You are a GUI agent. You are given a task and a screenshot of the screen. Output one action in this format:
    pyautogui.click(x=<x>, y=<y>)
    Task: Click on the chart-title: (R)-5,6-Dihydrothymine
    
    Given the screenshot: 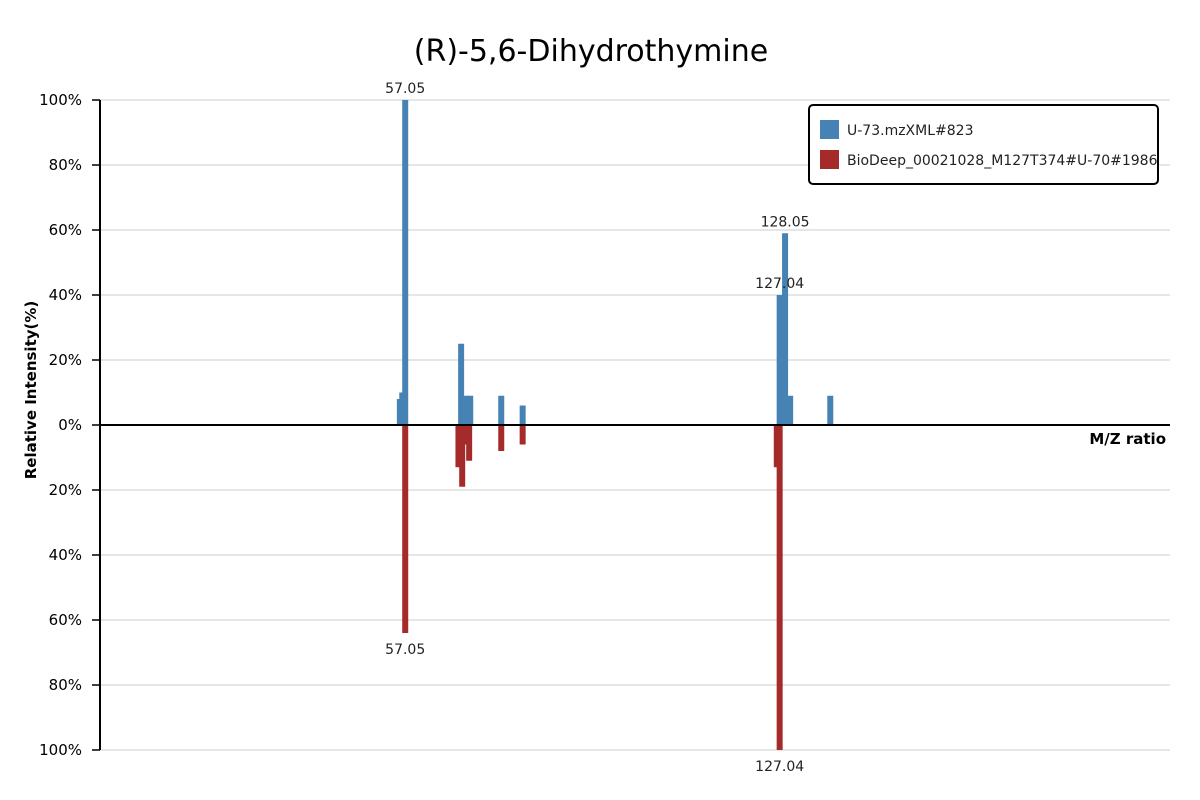 What is the action you would take?
    pyautogui.click(x=591, y=51)
    